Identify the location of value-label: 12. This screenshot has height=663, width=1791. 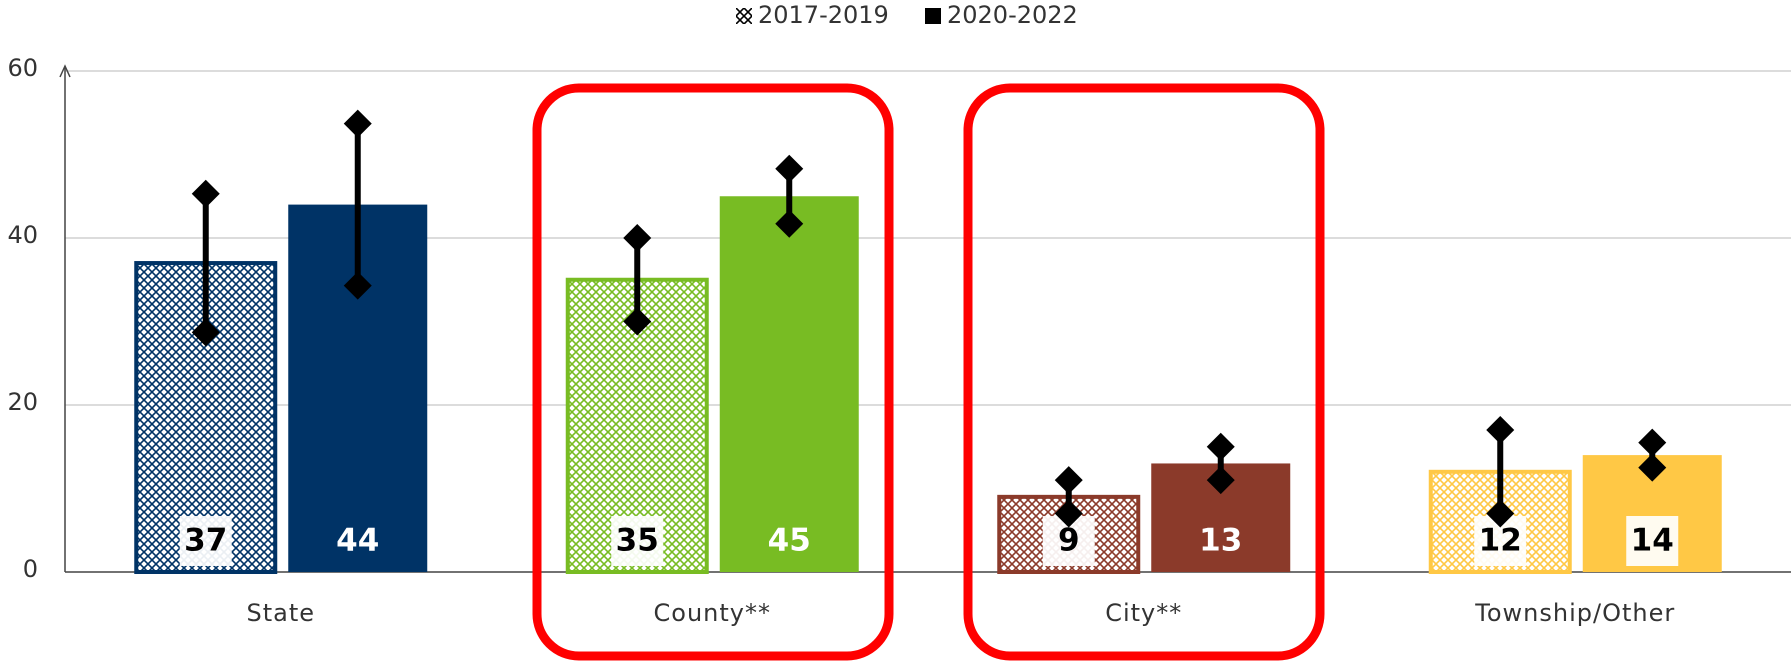
(1500, 541).